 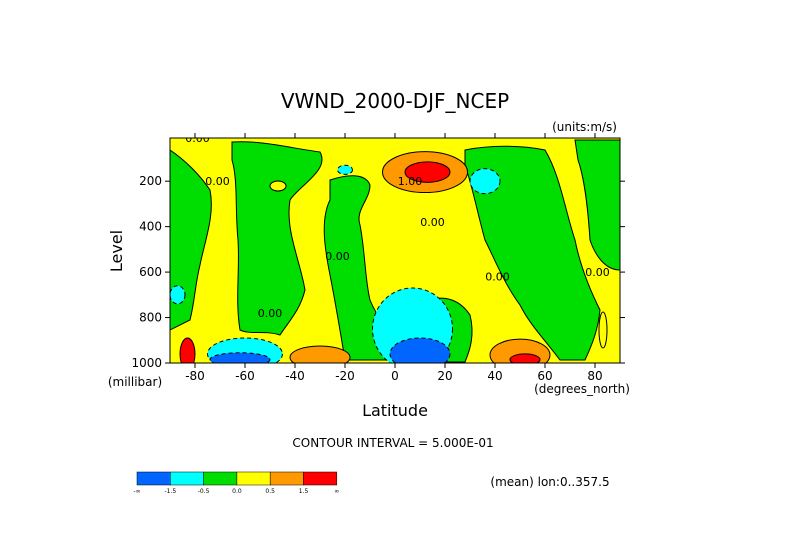 What do you see at coordinates (494, 376) in the screenshot?
I see `x-tick-label: 40` at bounding box center [494, 376].